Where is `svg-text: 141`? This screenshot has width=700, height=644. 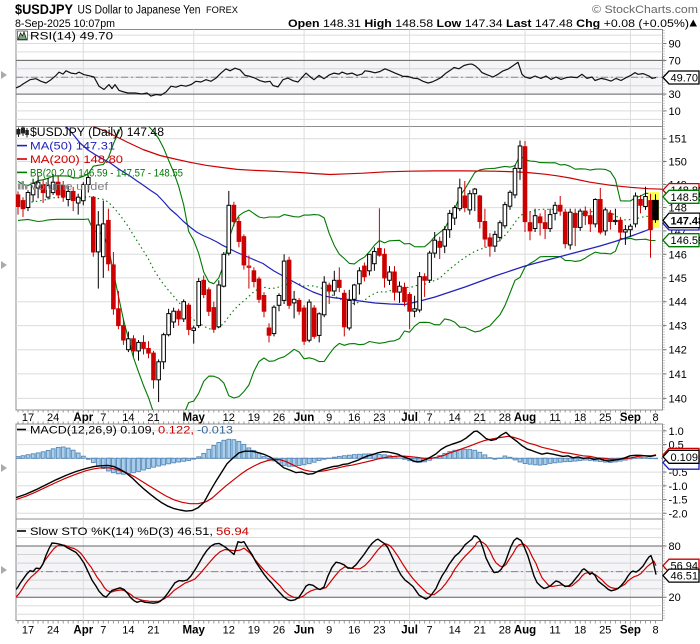 svg-text: 141 is located at coordinates (678, 375).